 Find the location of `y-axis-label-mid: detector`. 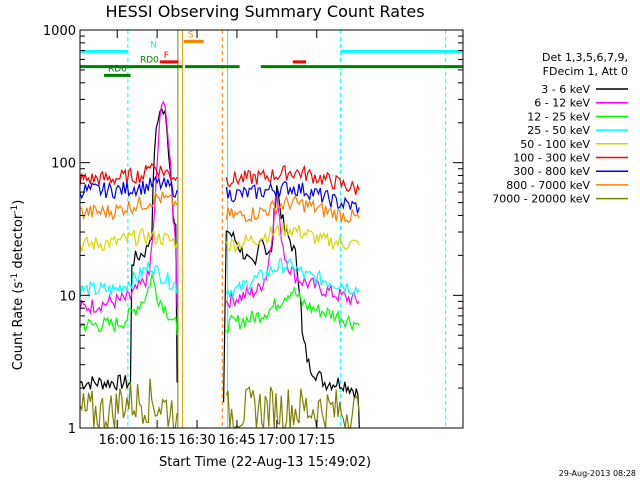

y-axis-label-mid: detector is located at coordinates (18, 243).